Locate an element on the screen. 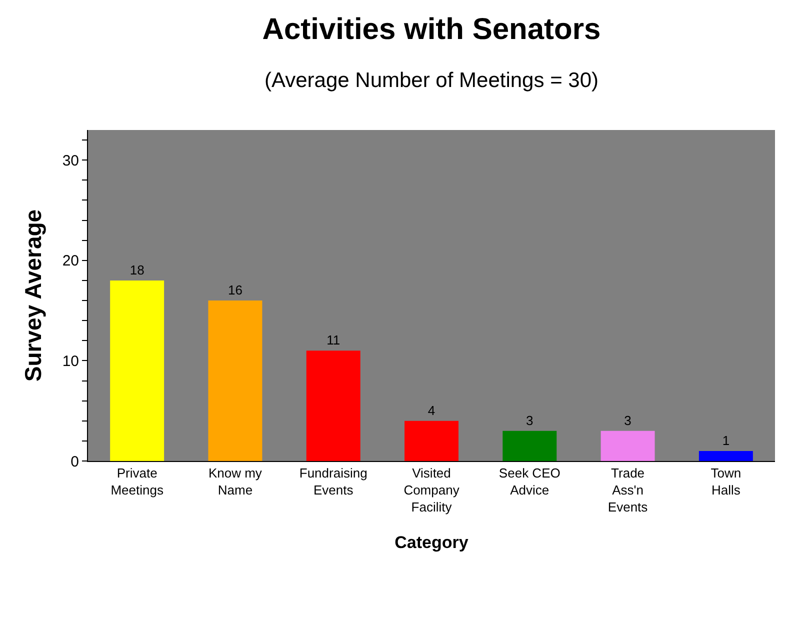  x-tick-label: Visited Company Facility is located at coordinates (432, 490).